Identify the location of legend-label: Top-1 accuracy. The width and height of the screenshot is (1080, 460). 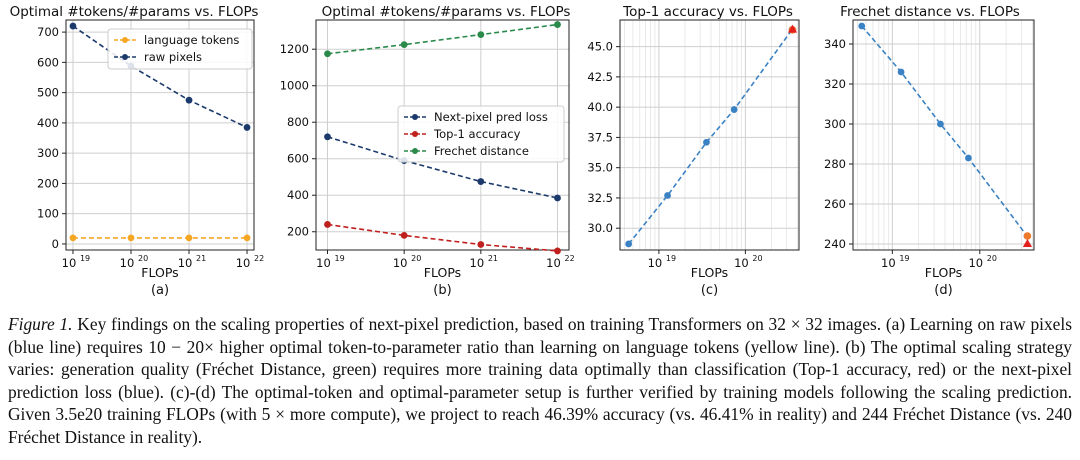
(477, 134).